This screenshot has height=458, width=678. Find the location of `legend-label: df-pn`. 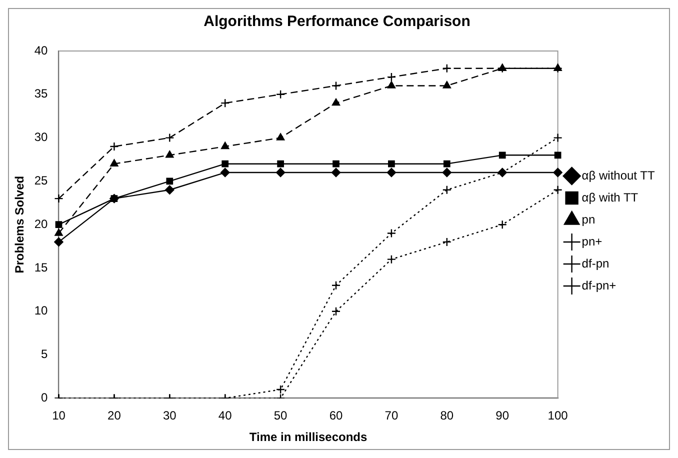

legend-label: df-pn is located at coordinates (596, 263).